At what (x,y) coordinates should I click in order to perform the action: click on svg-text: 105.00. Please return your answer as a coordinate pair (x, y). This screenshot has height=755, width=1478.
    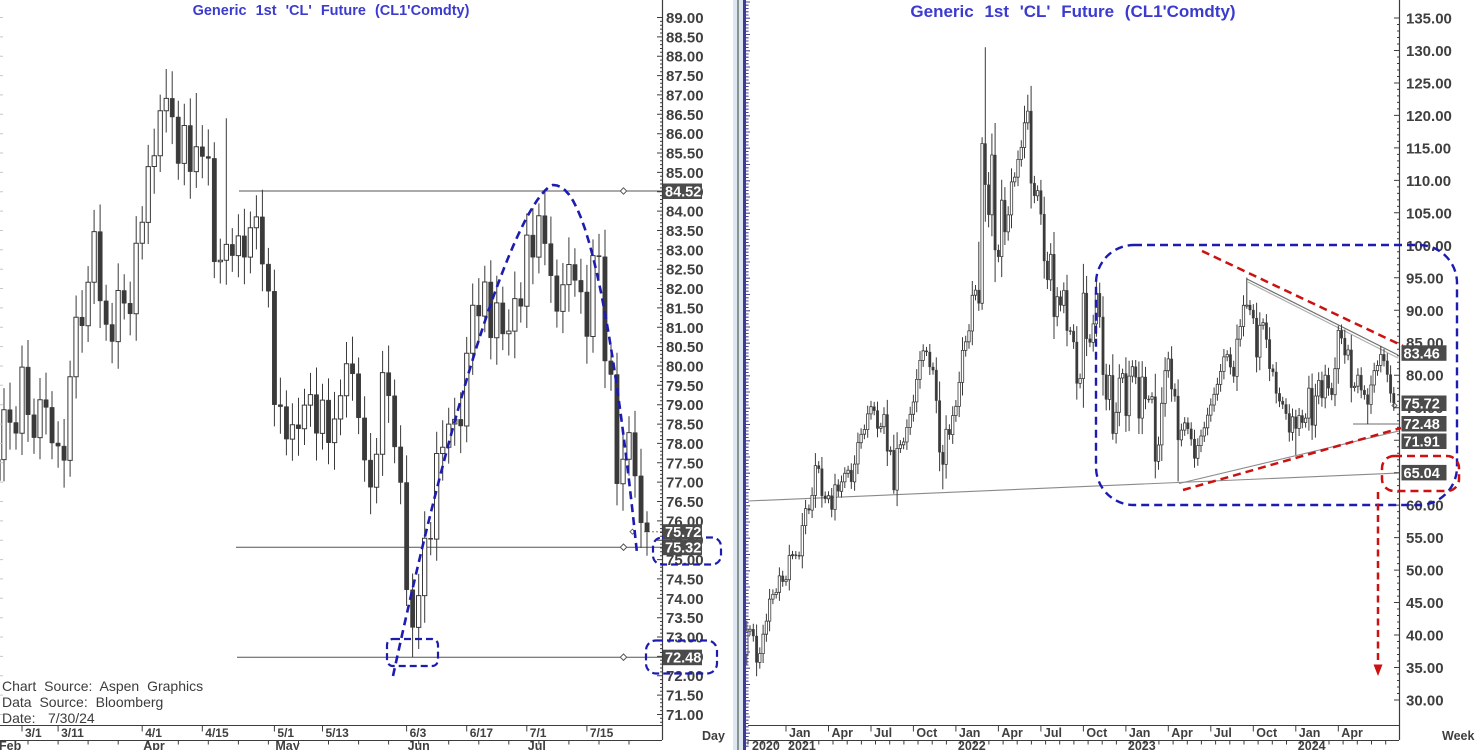
    Looking at the image, I should click on (1429, 213).